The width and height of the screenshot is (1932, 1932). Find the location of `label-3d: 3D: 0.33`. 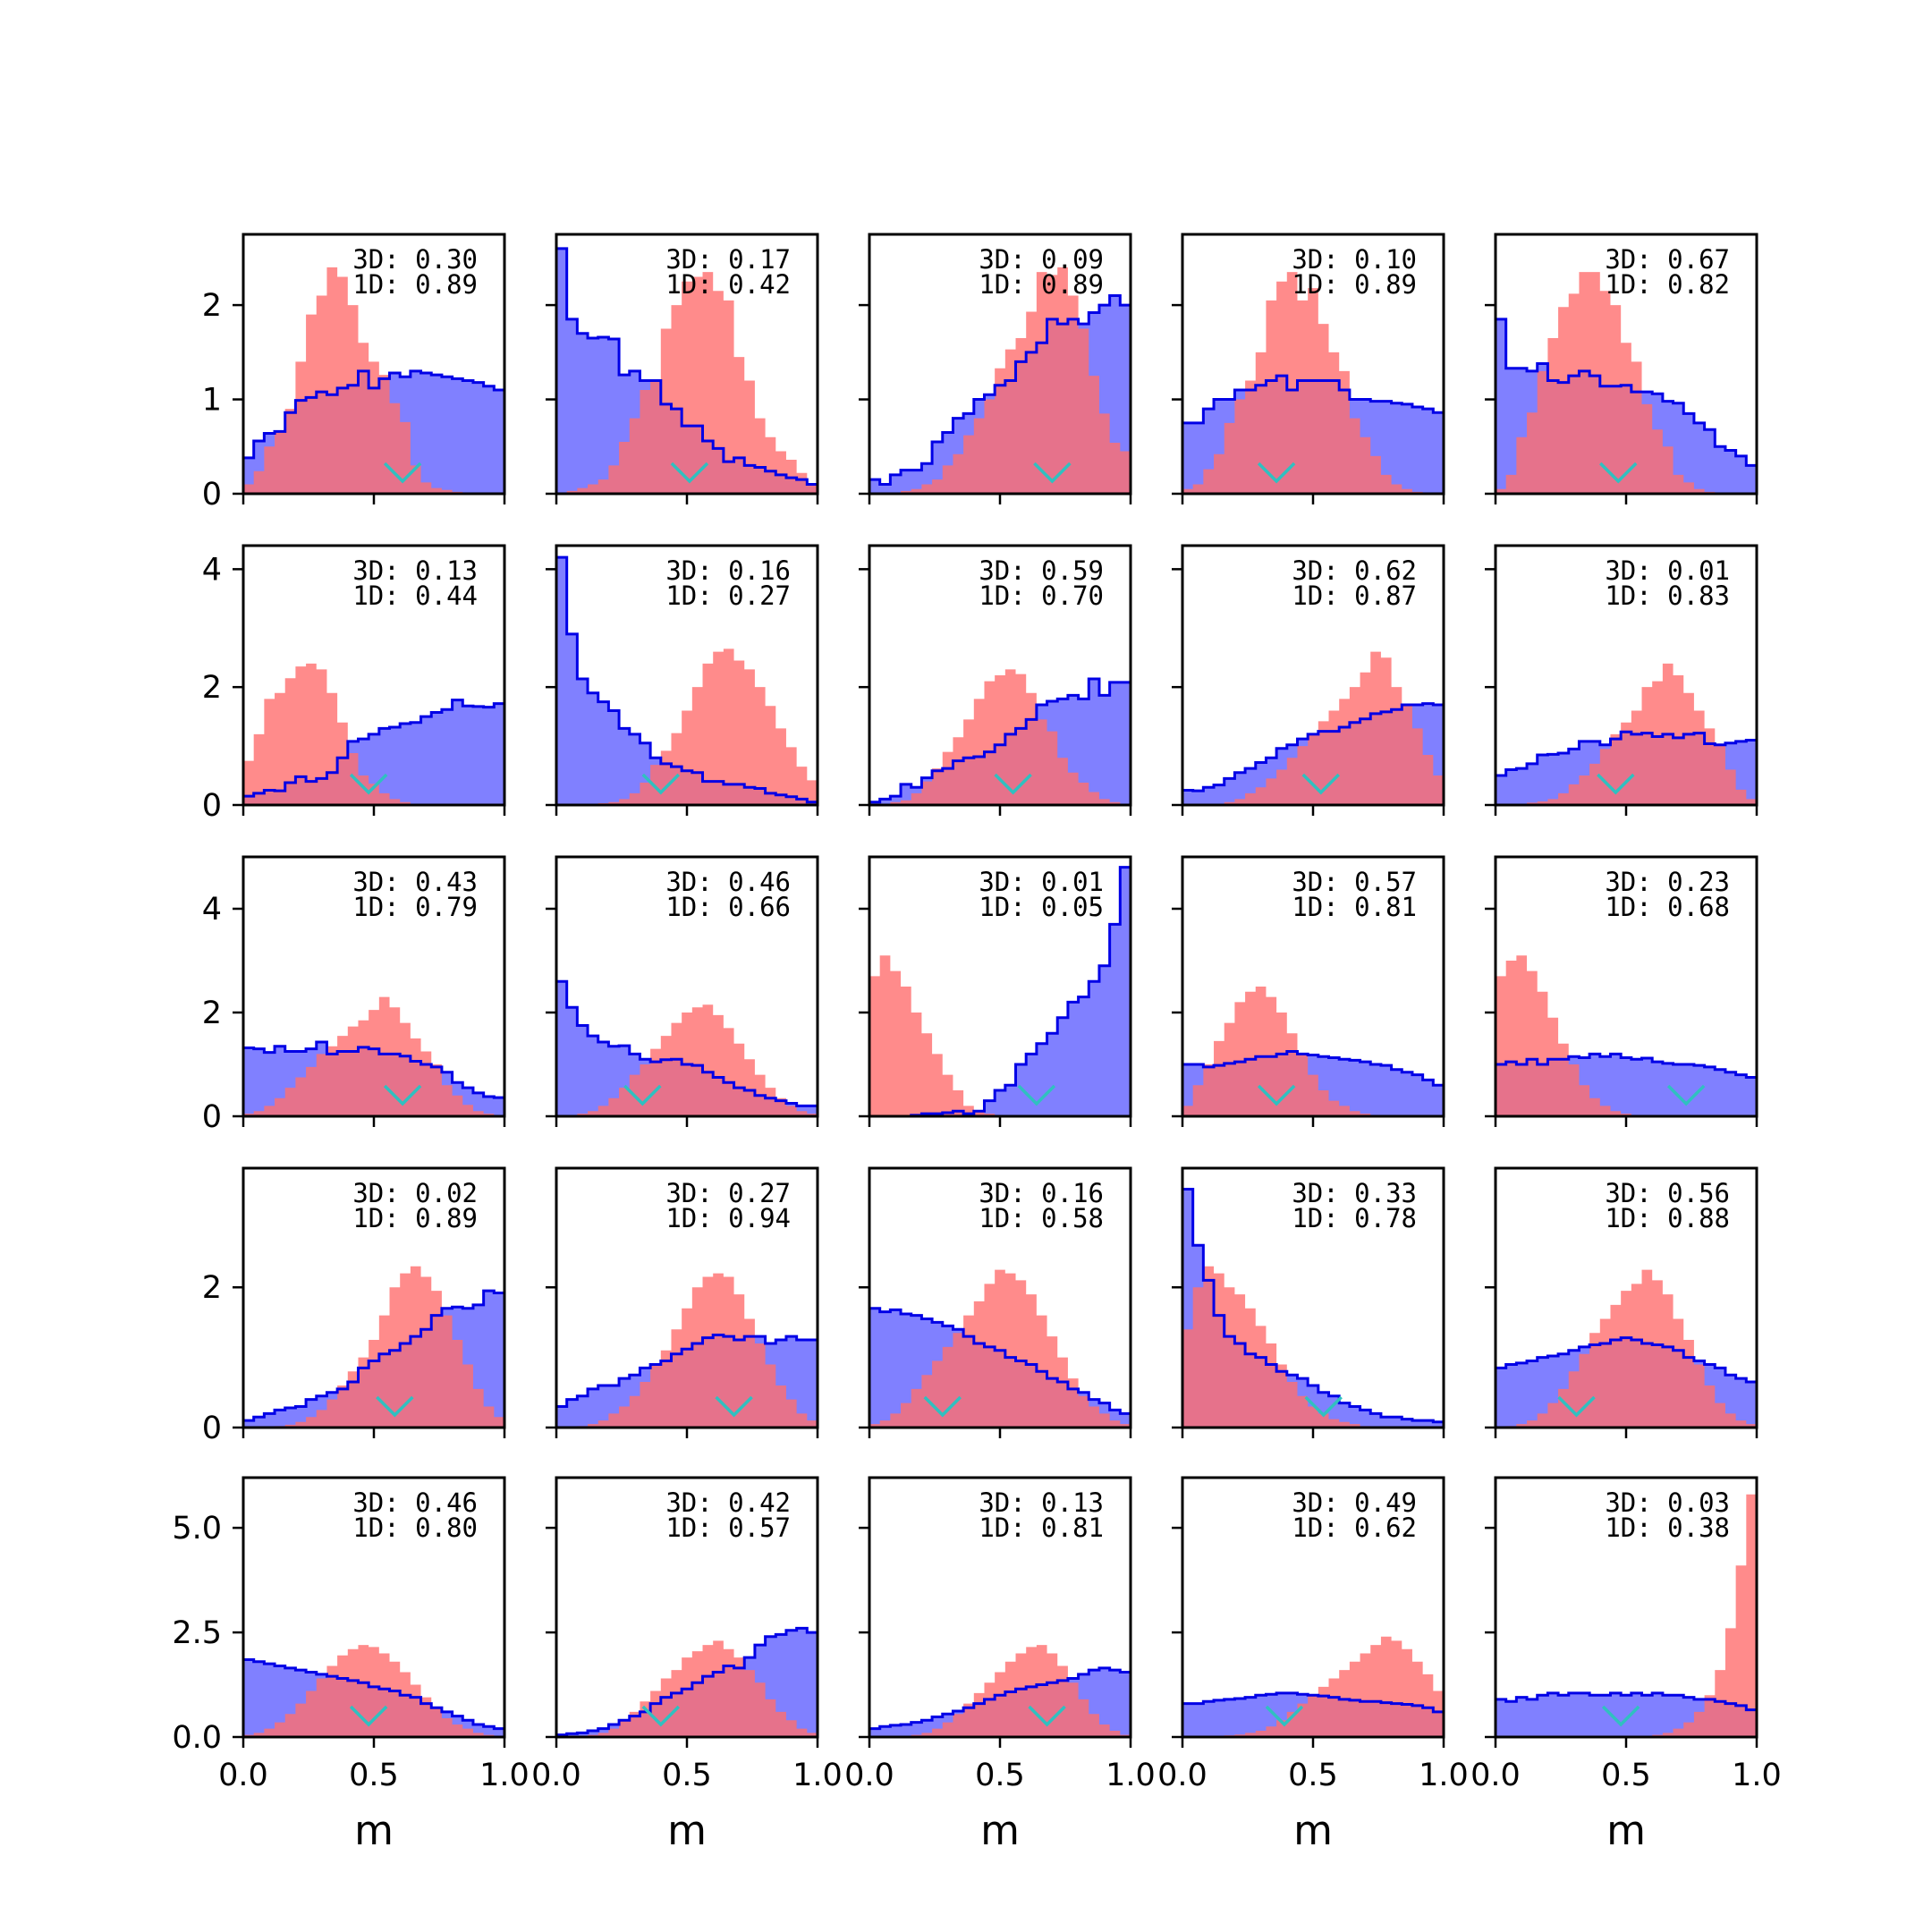

label-3d: 3D: 0.33 is located at coordinates (1354, 1193).